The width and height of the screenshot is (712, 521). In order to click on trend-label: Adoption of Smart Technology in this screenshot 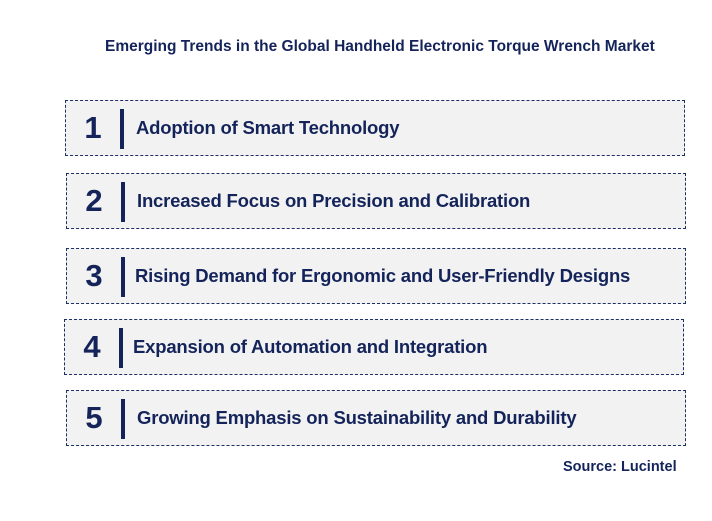, I will do `click(268, 127)`.